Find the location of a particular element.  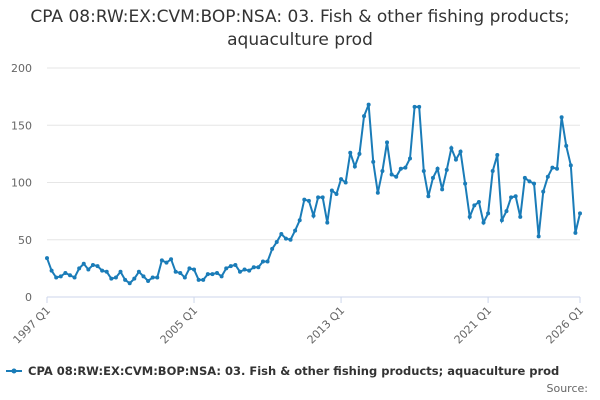

x-tick-label: 2021 Q1 is located at coordinates (473, 325).